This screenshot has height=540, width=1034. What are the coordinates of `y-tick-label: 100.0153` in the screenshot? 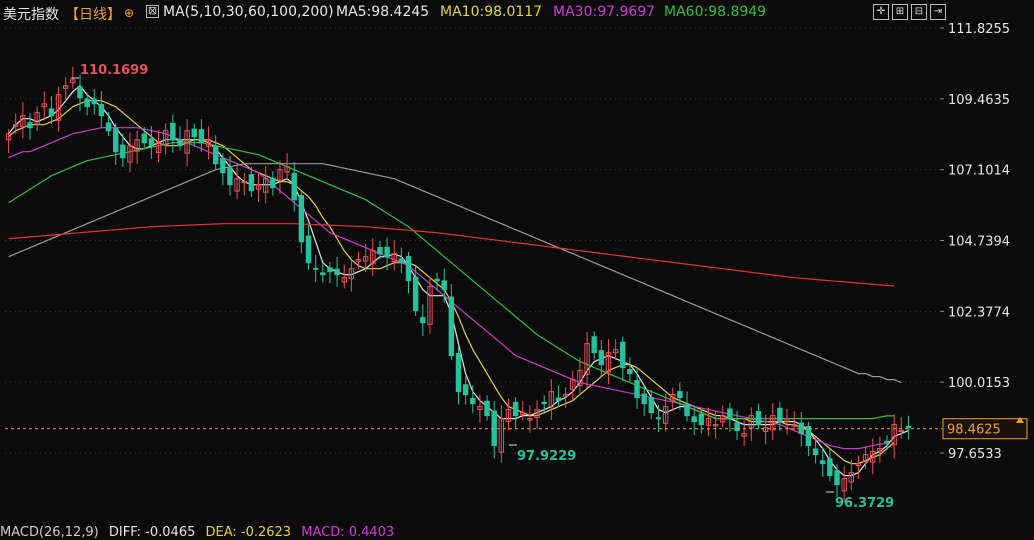 It's located at (979, 383).